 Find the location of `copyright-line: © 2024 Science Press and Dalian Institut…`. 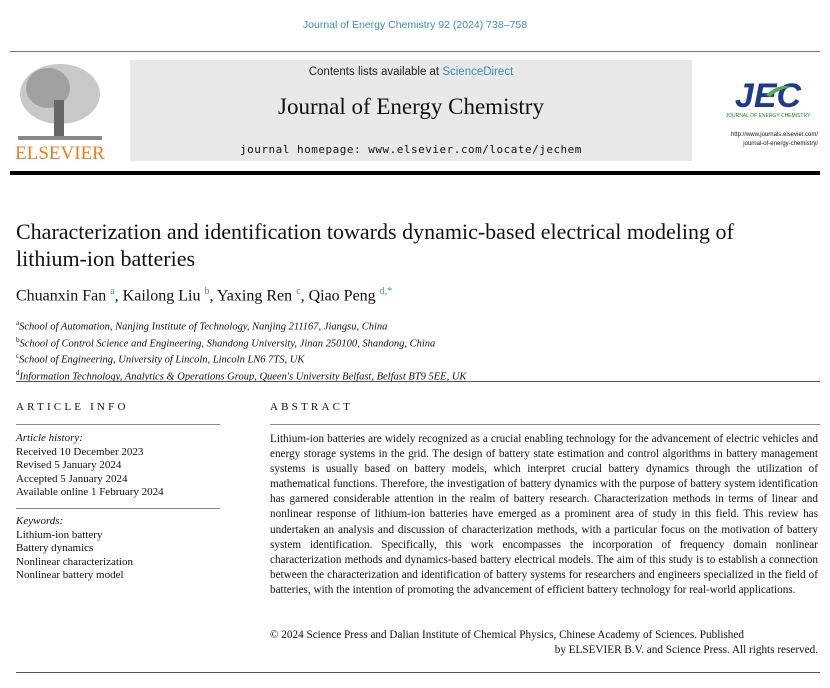

copyright-line: © 2024 Science Press and Dalian Institut… is located at coordinates (507, 635).